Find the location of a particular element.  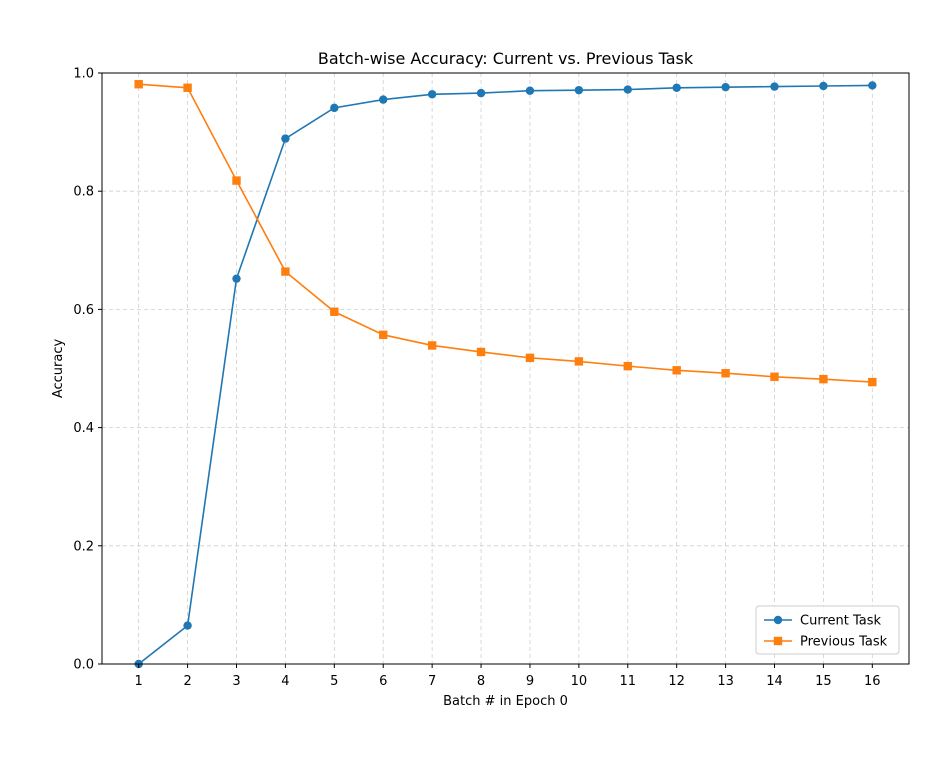

legend-box is located at coordinates (827, 630).